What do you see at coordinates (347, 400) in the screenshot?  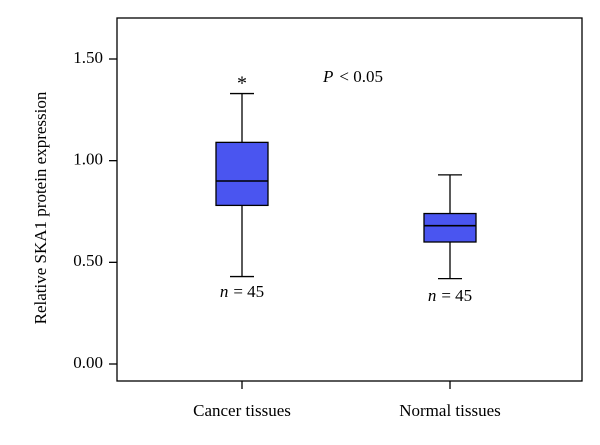 I see `x-axis: Cancer tissues Normal tissues` at bounding box center [347, 400].